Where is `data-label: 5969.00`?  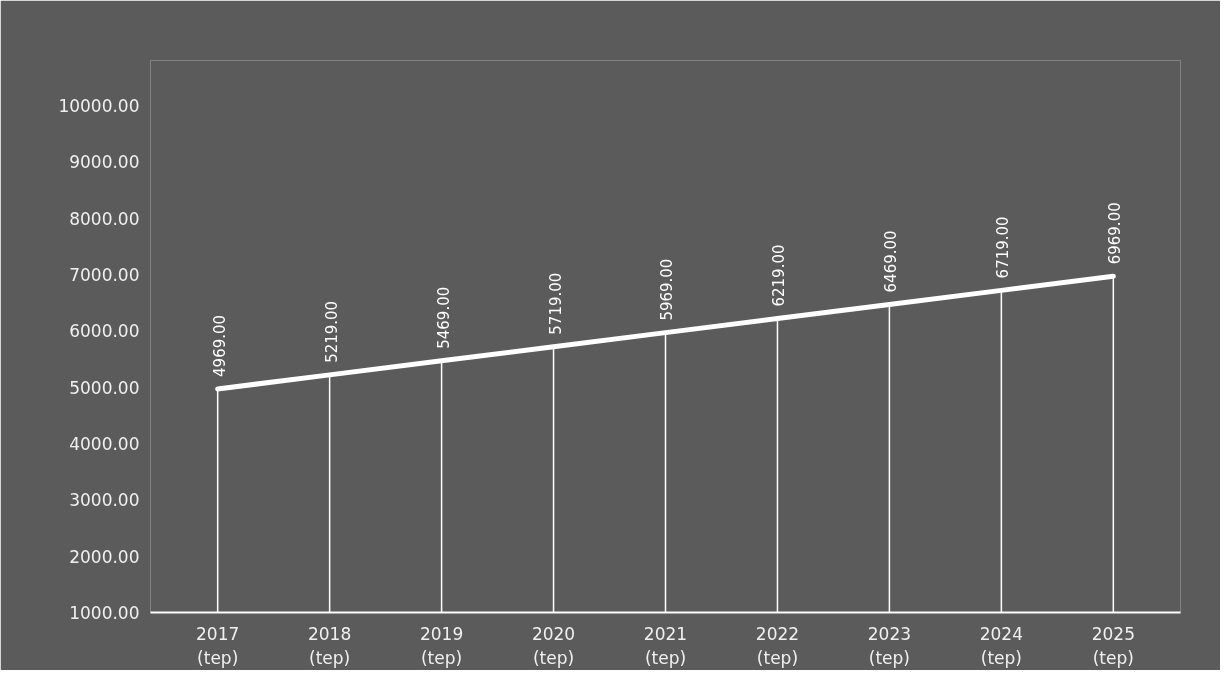 data-label: 5969.00 is located at coordinates (667, 289).